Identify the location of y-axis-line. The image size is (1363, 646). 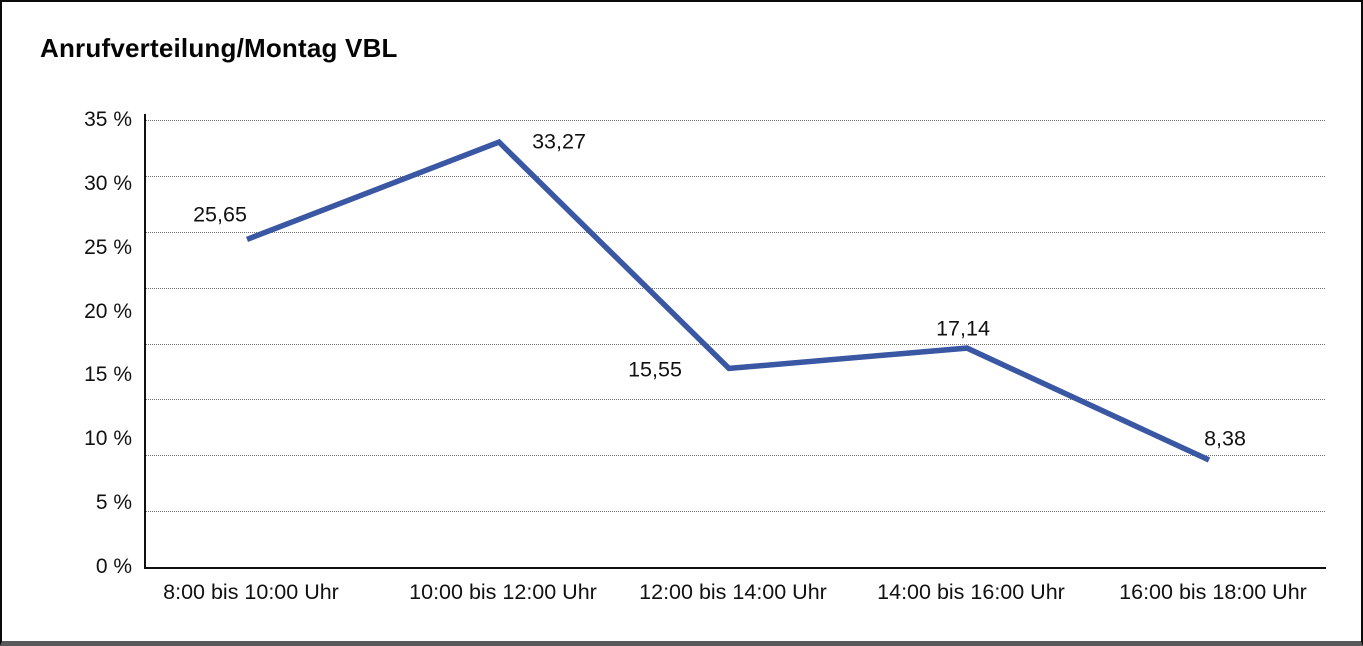
(145, 341).